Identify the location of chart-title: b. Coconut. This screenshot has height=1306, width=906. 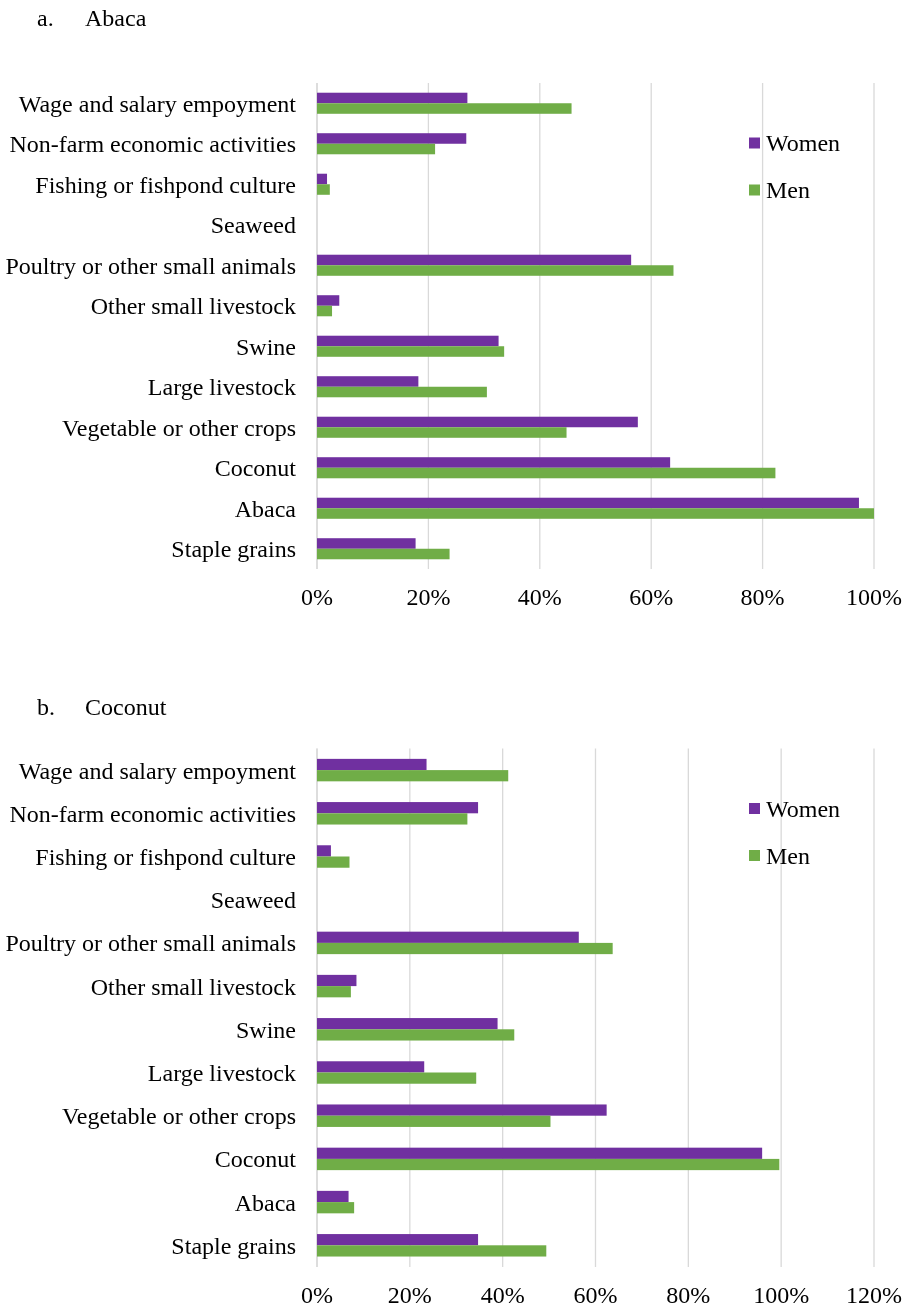
(102, 707).